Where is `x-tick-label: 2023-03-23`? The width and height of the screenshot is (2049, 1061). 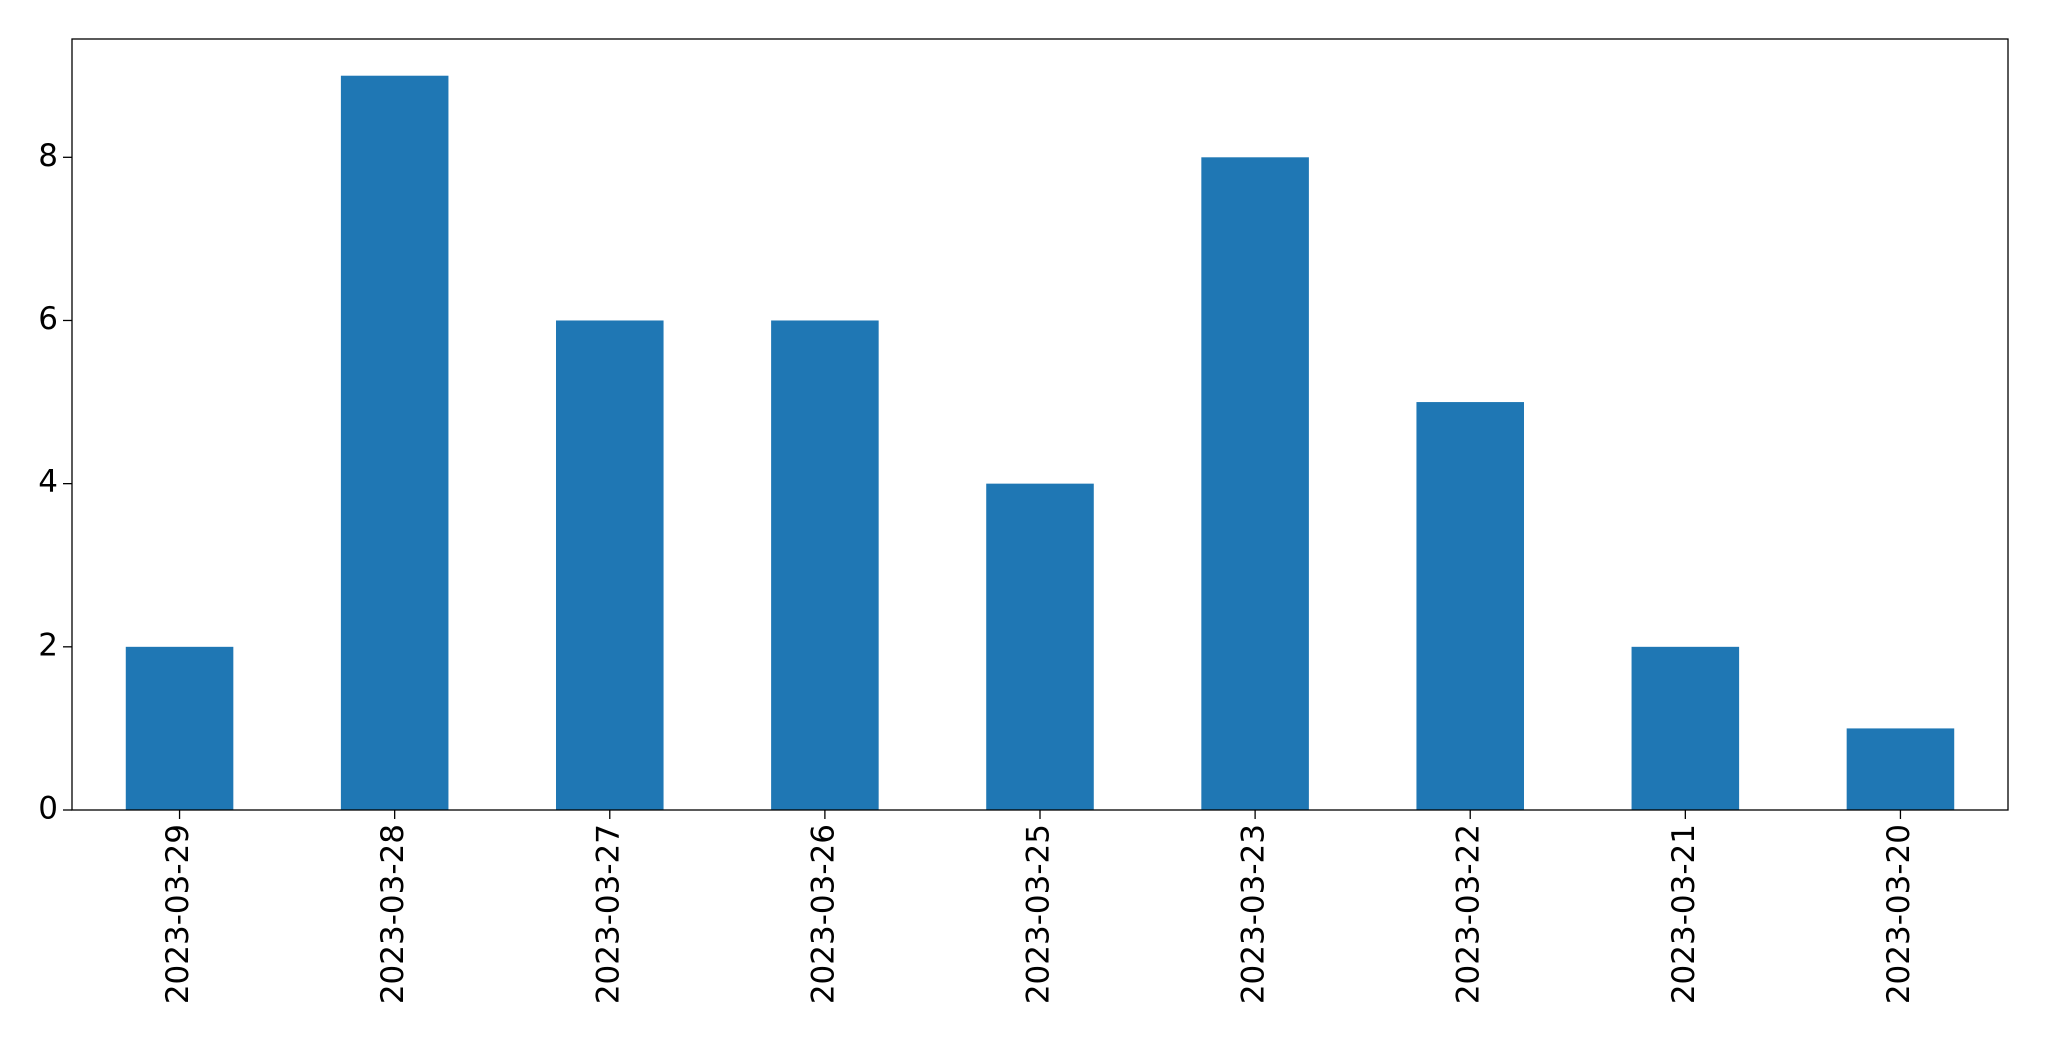
x-tick-label: 2023-03-23 is located at coordinates (1254, 914).